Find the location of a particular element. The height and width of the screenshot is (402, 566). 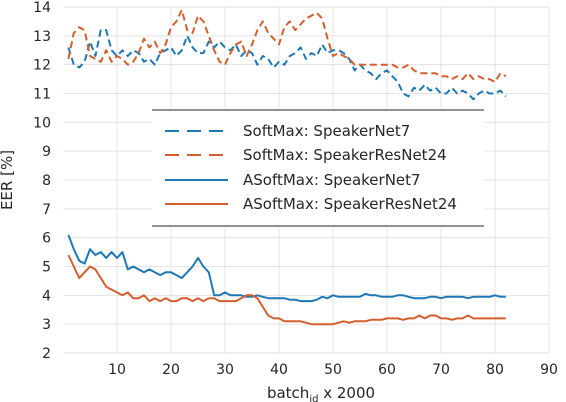

series-line-asoftmax-speakerresnet24 is located at coordinates (286, 290).